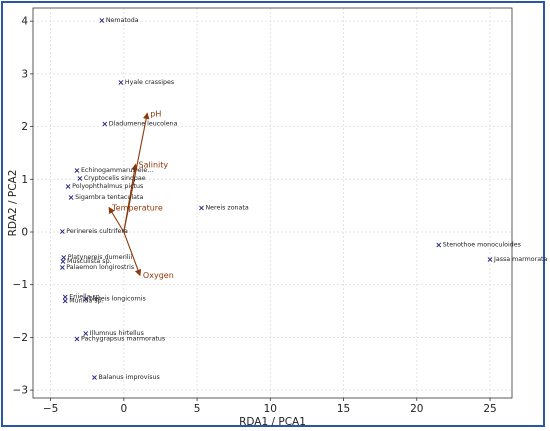 The width and height of the screenshot is (550, 431). I want to click on species-label: Cryptocelis sinopae, so click(115, 178).